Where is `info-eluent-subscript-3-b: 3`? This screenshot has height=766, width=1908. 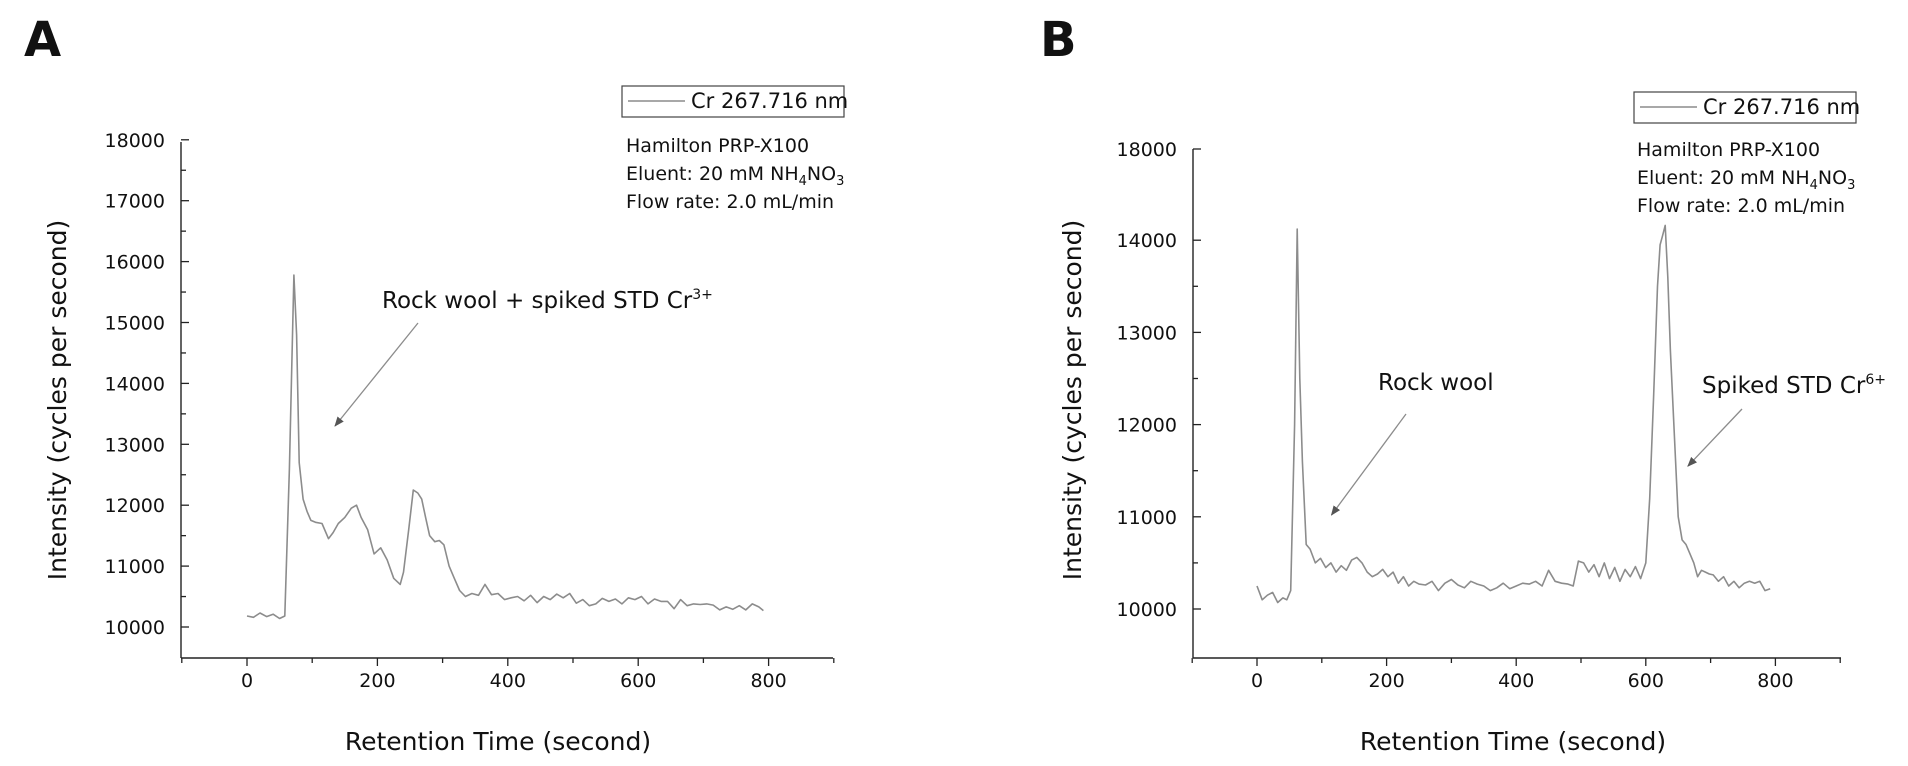 info-eluent-subscript-3-b: 3 is located at coordinates (1851, 185).